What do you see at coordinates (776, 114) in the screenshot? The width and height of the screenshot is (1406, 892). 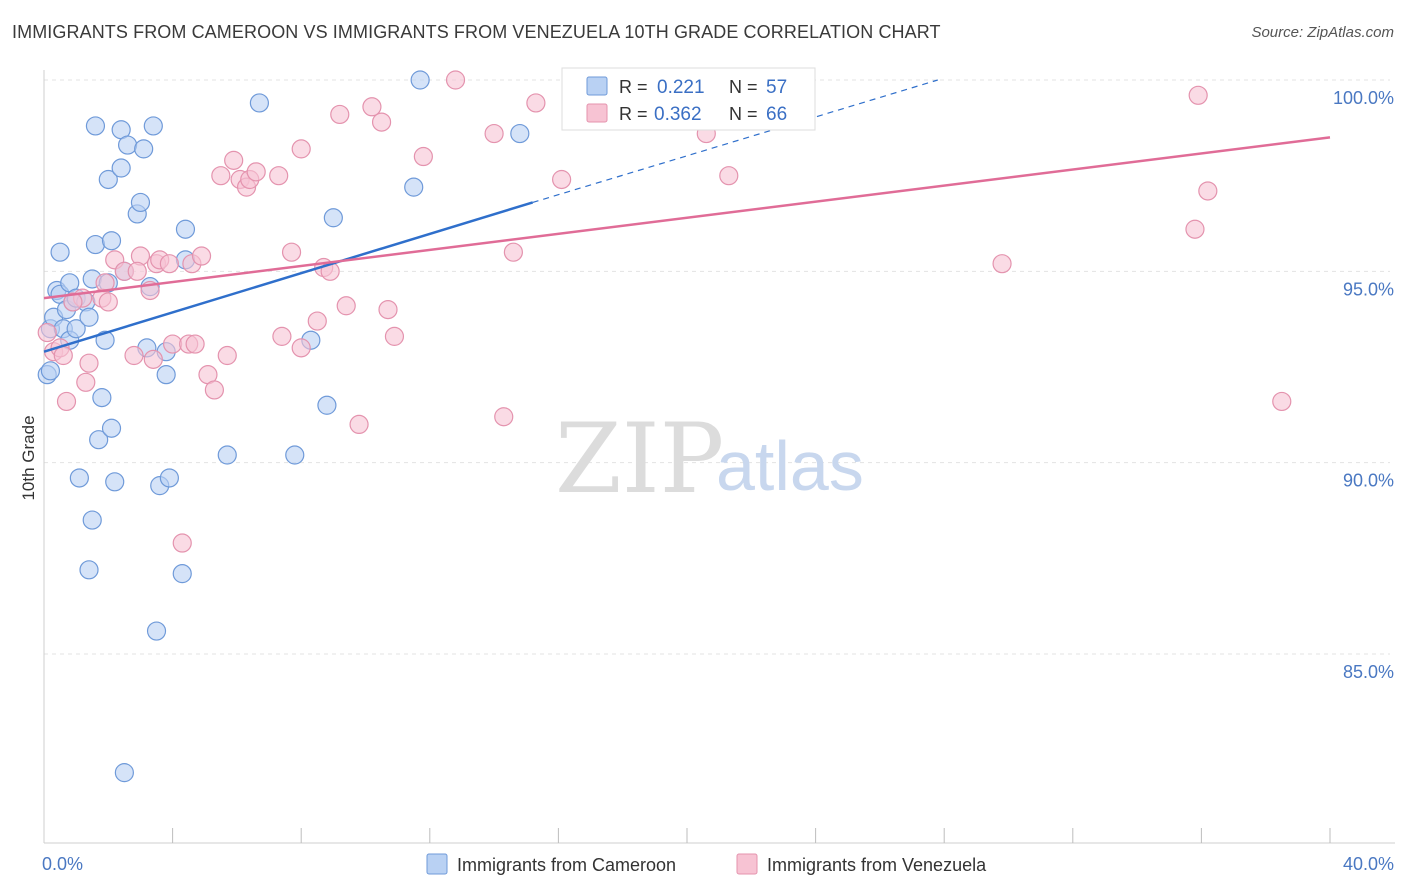 I see `stats-n-value-venezuela: 66` at bounding box center [776, 114].